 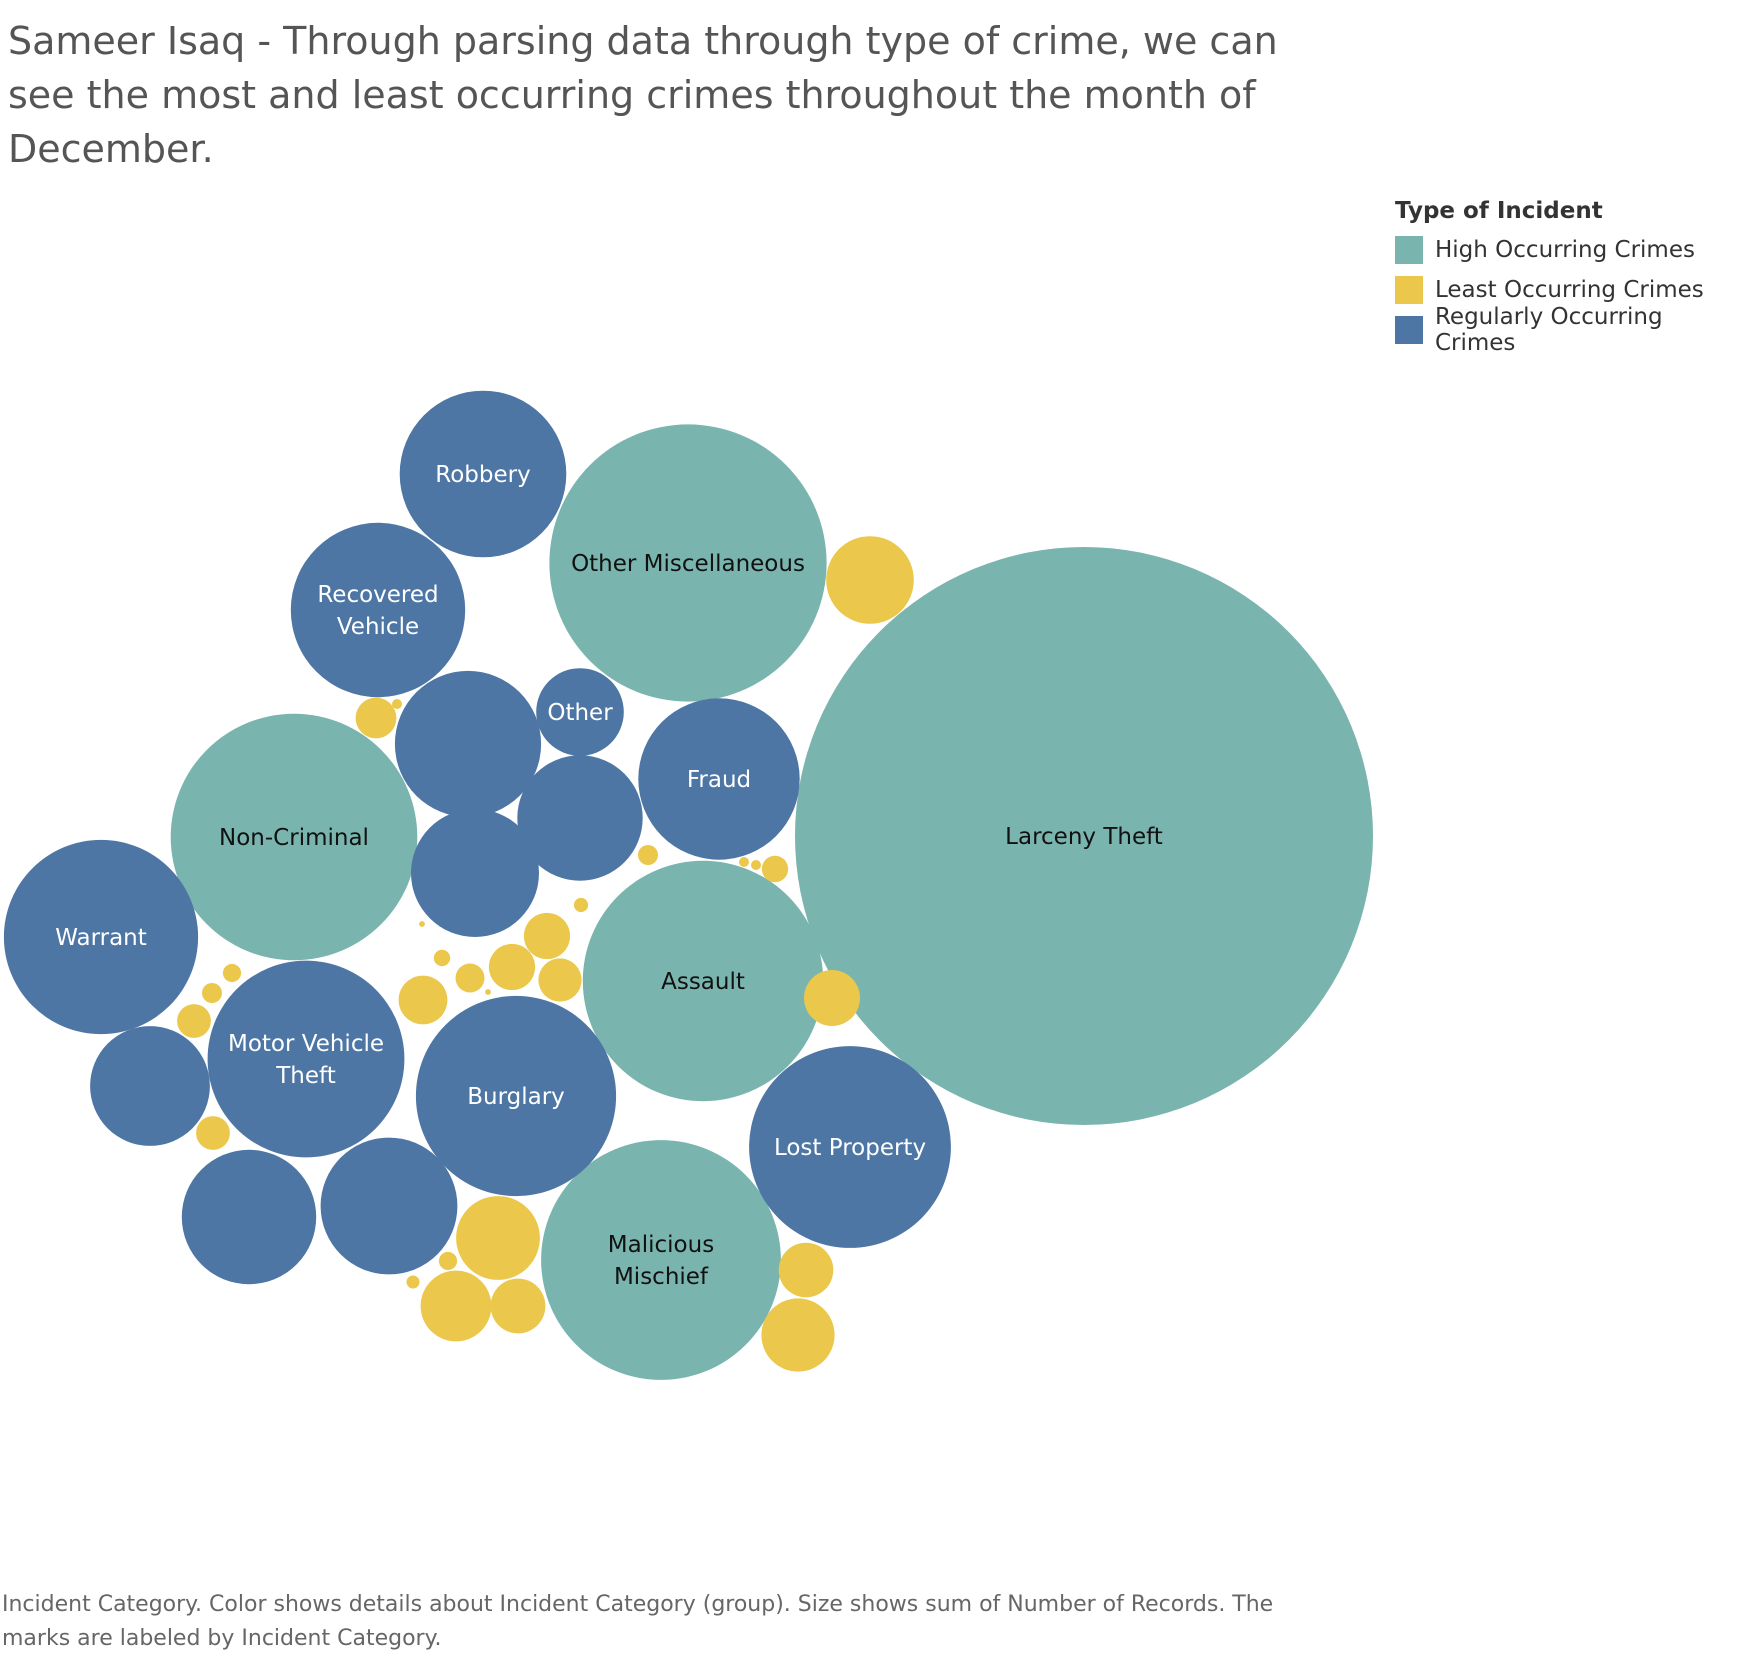 I want to click on bubble-warrant, so click(x=101, y=937).